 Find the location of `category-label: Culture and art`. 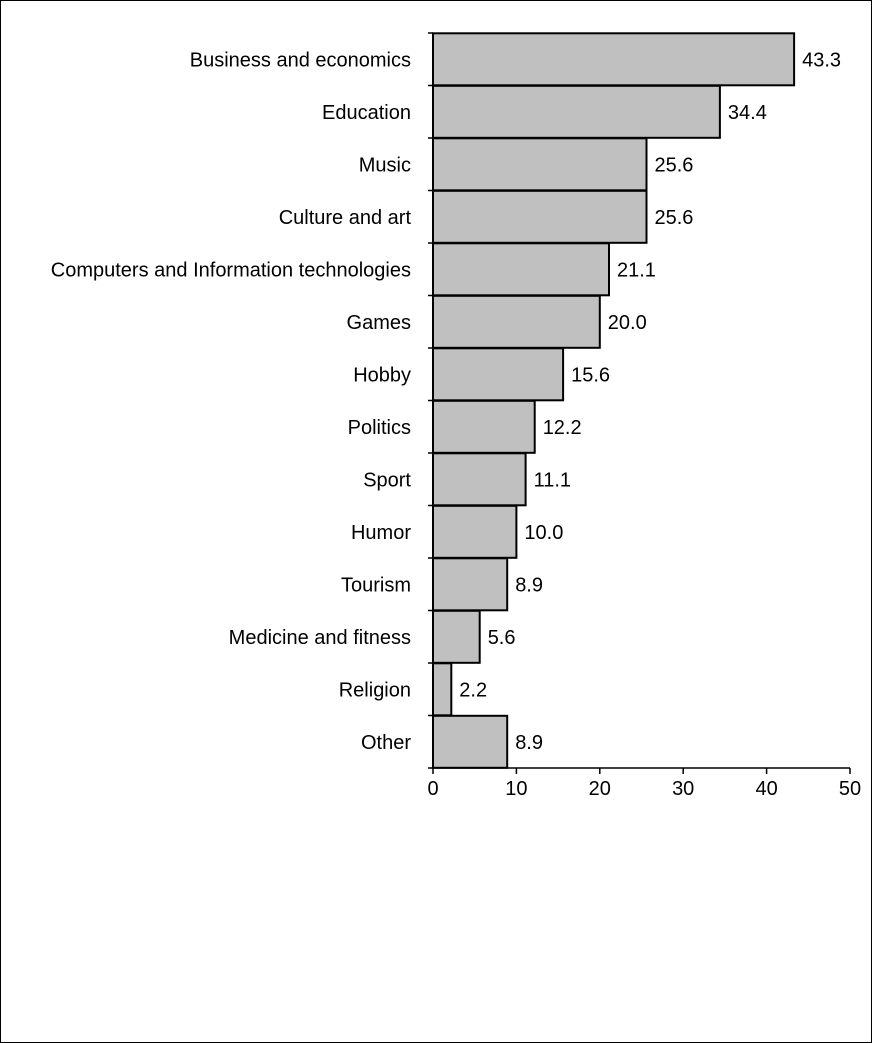

category-label: Culture and art is located at coordinates (345, 218).